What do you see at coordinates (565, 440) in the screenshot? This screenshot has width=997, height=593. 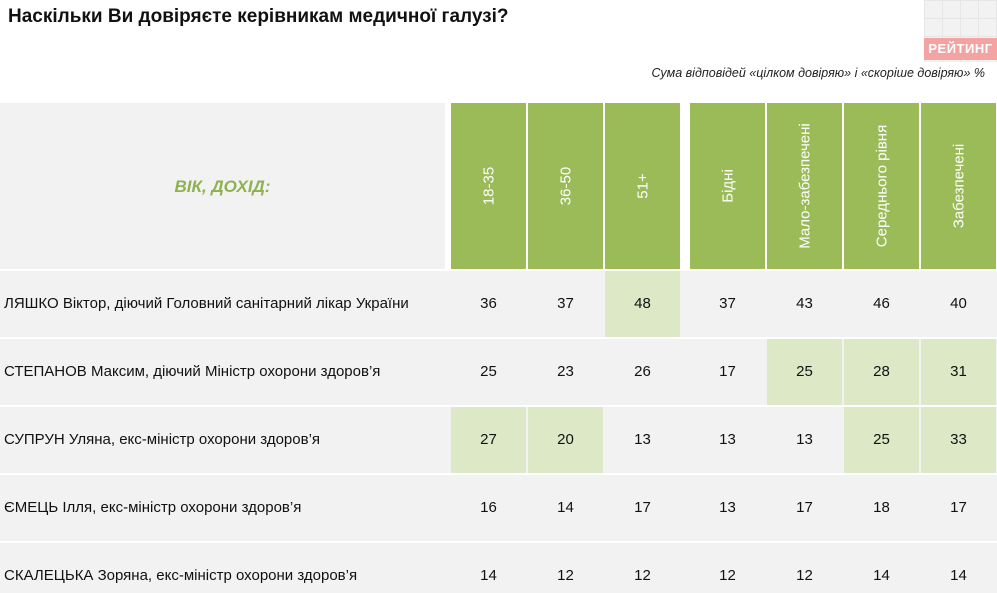 I see `table-cell: 20` at bounding box center [565, 440].